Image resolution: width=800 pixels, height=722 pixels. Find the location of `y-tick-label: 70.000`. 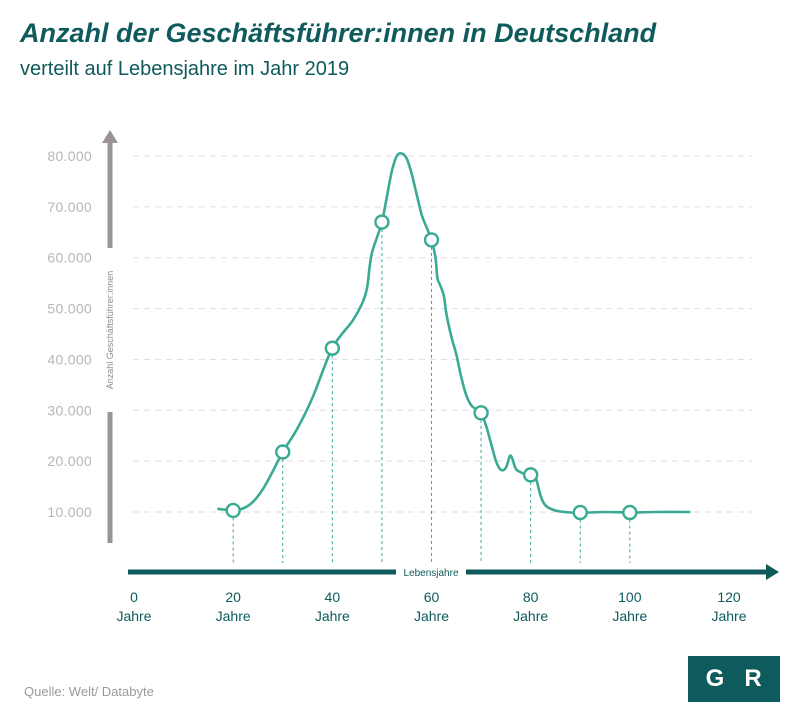

y-tick-label: 70.000 is located at coordinates (69, 207).